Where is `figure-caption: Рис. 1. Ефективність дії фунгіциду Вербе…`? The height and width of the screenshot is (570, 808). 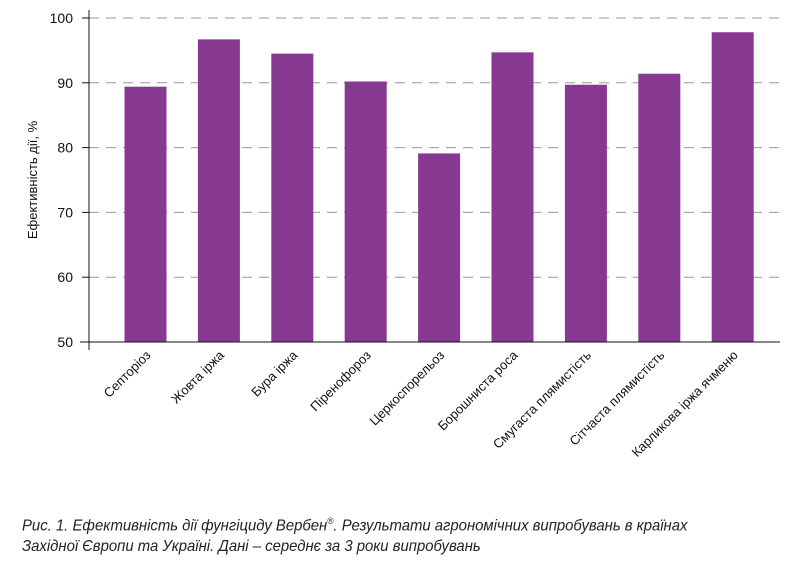
figure-caption: Рис. 1. Ефективність дії фунгіциду Вербе… is located at coordinates (384, 534).